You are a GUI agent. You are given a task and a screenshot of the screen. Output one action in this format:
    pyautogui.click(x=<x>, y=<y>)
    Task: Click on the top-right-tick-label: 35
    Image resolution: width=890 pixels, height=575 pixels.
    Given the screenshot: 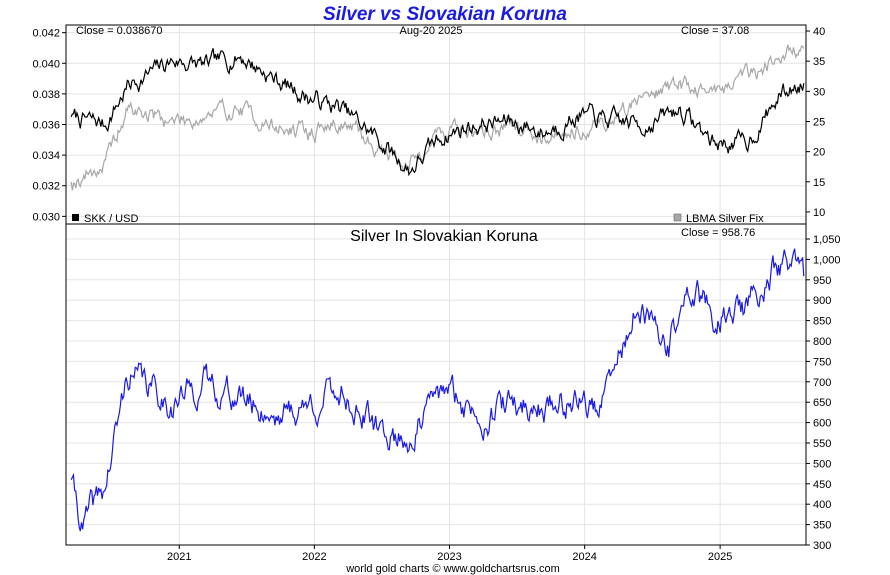 What is the action you would take?
    pyautogui.click(x=819, y=62)
    